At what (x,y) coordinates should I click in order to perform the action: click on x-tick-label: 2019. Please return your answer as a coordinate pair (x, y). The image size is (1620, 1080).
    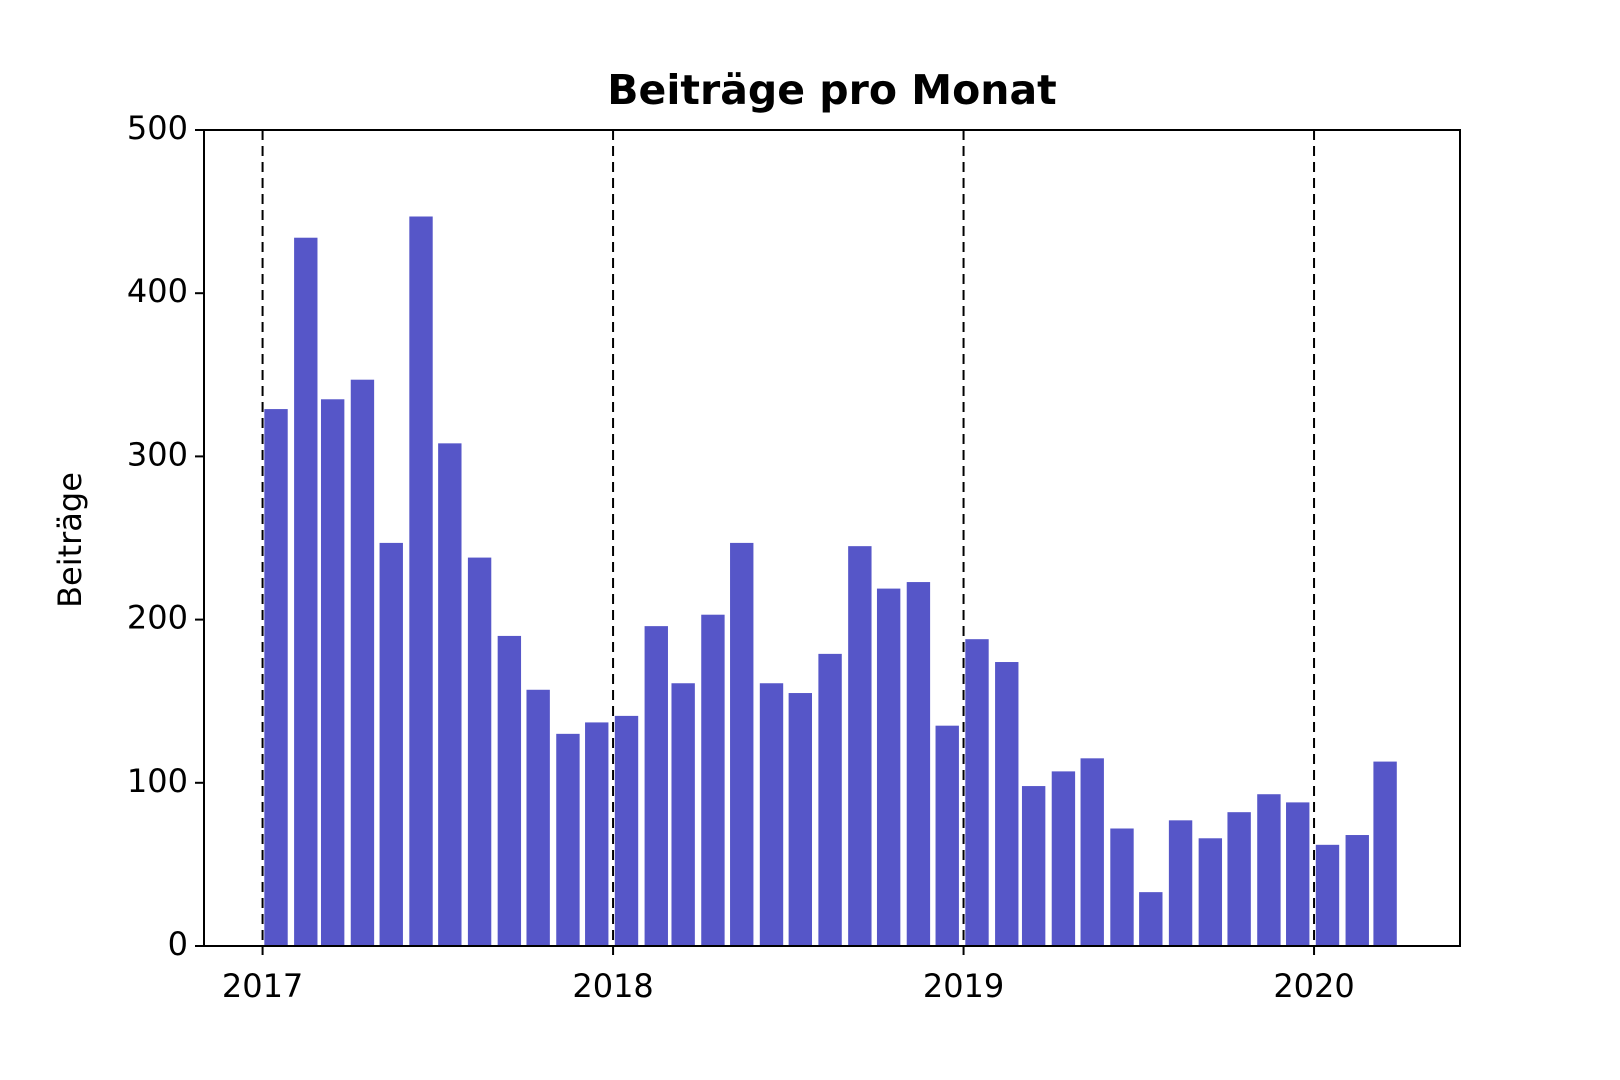
    Looking at the image, I should click on (963, 986).